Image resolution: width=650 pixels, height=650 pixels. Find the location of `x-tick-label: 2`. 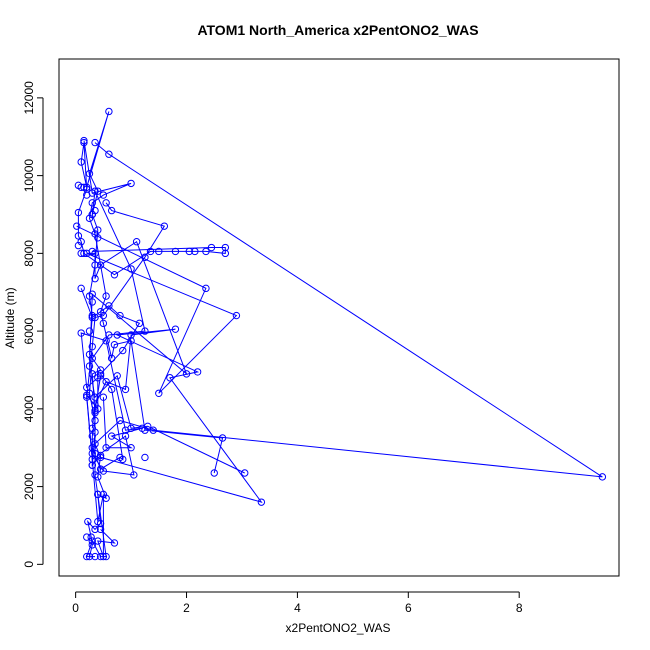

x-tick-label: 2 is located at coordinates (186, 608).